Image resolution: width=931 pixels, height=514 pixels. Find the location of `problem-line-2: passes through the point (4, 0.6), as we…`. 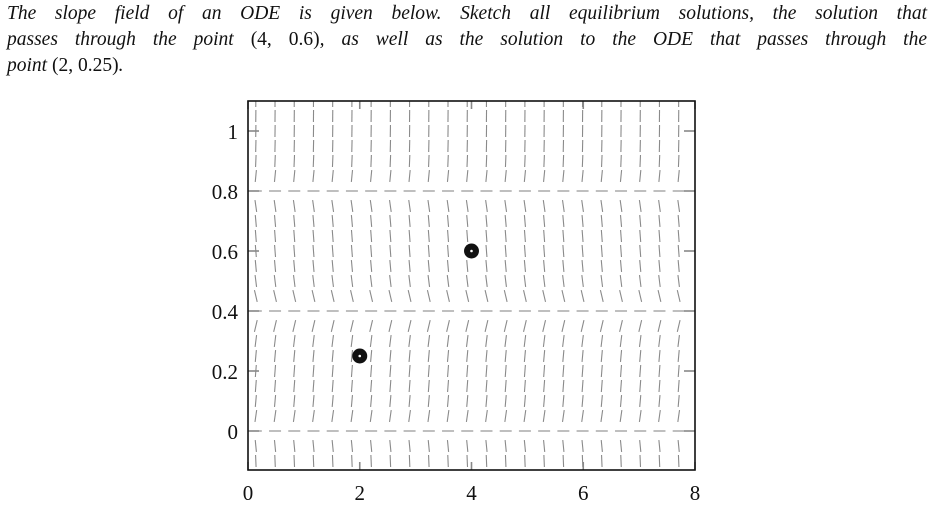

problem-line-2: passes through the point (4, 0.6), as we… is located at coordinates (467, 40).